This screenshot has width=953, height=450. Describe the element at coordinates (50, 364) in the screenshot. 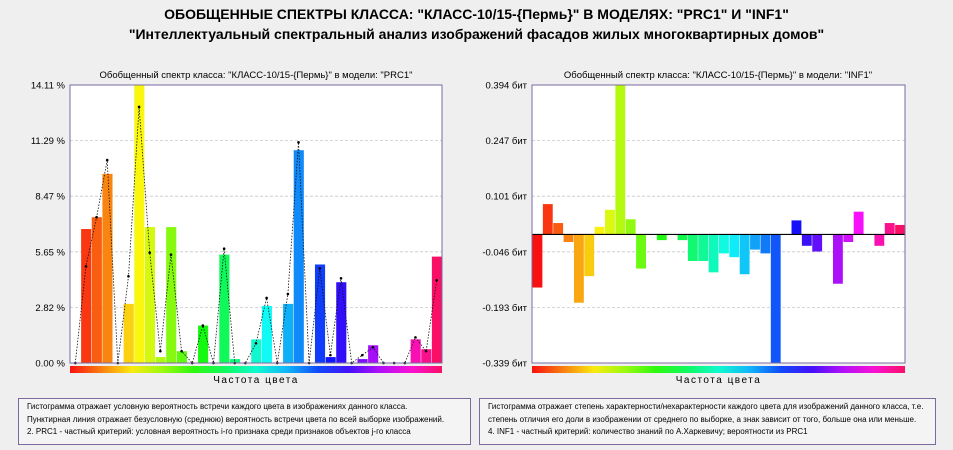

I see `prc1-y-tick-label: 0.00 %` at that location.